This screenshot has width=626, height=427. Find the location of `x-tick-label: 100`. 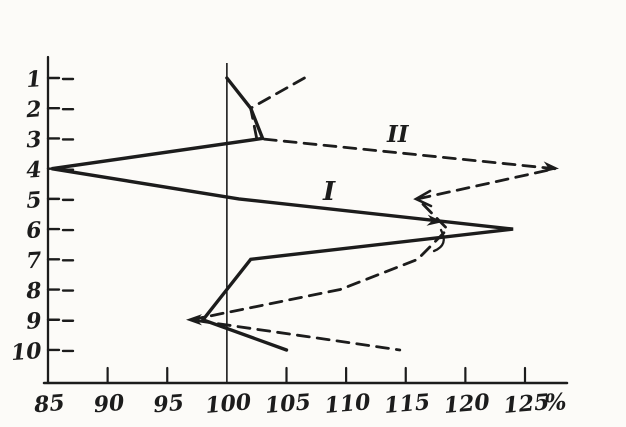

x-tick-label: 100 is located at coordinates (228, 404).